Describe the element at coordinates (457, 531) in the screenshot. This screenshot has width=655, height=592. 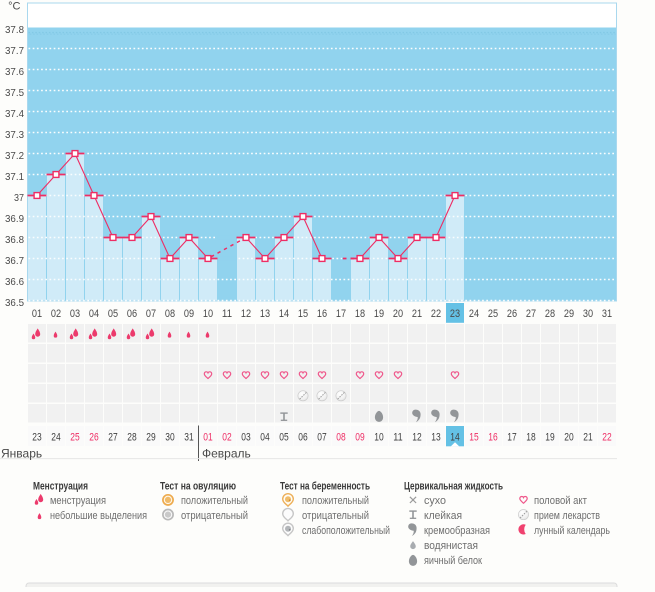
I see `svg-text: кремообразная` at that location.